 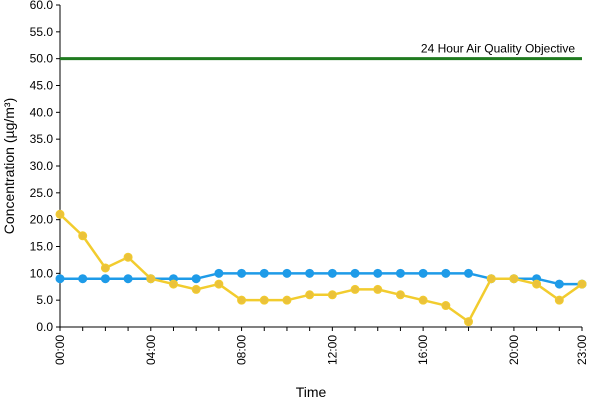 I want to click on x-tick-label: 04:00, so click(x=151, y=350).